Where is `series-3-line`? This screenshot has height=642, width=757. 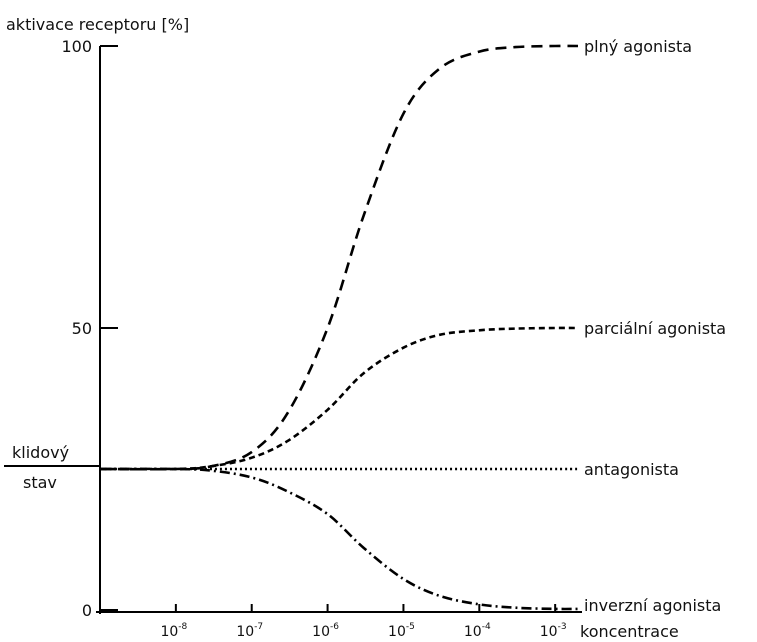 series-3-line is located at coordinates (339, 539).